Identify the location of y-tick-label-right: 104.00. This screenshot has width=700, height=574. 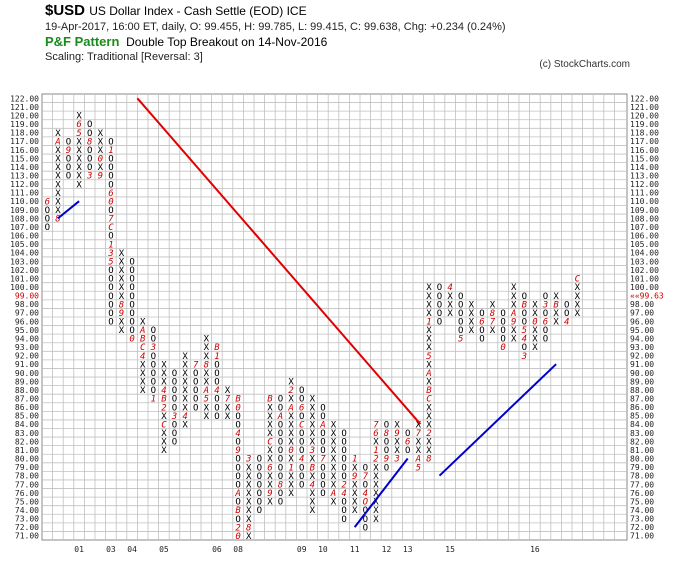
(644, 253).